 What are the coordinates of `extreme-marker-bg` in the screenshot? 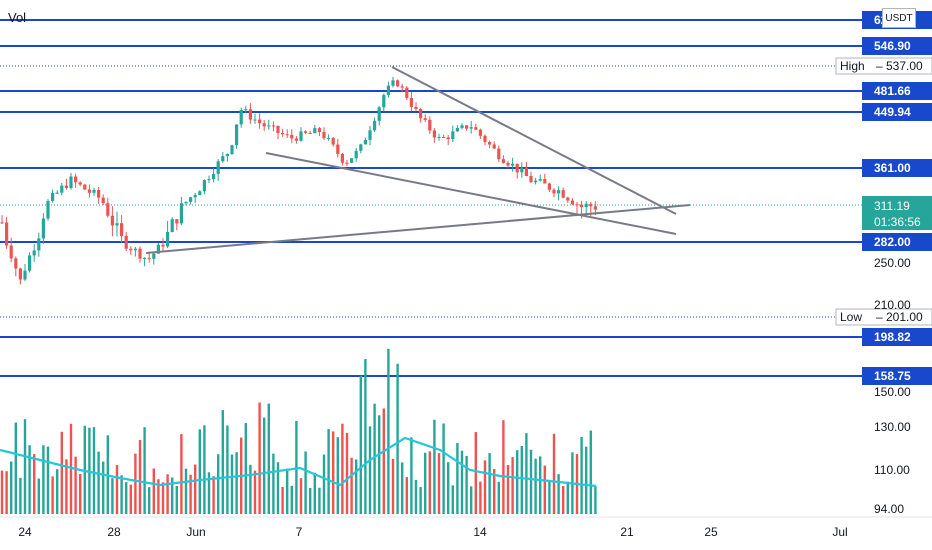 It's located at (883, 317).